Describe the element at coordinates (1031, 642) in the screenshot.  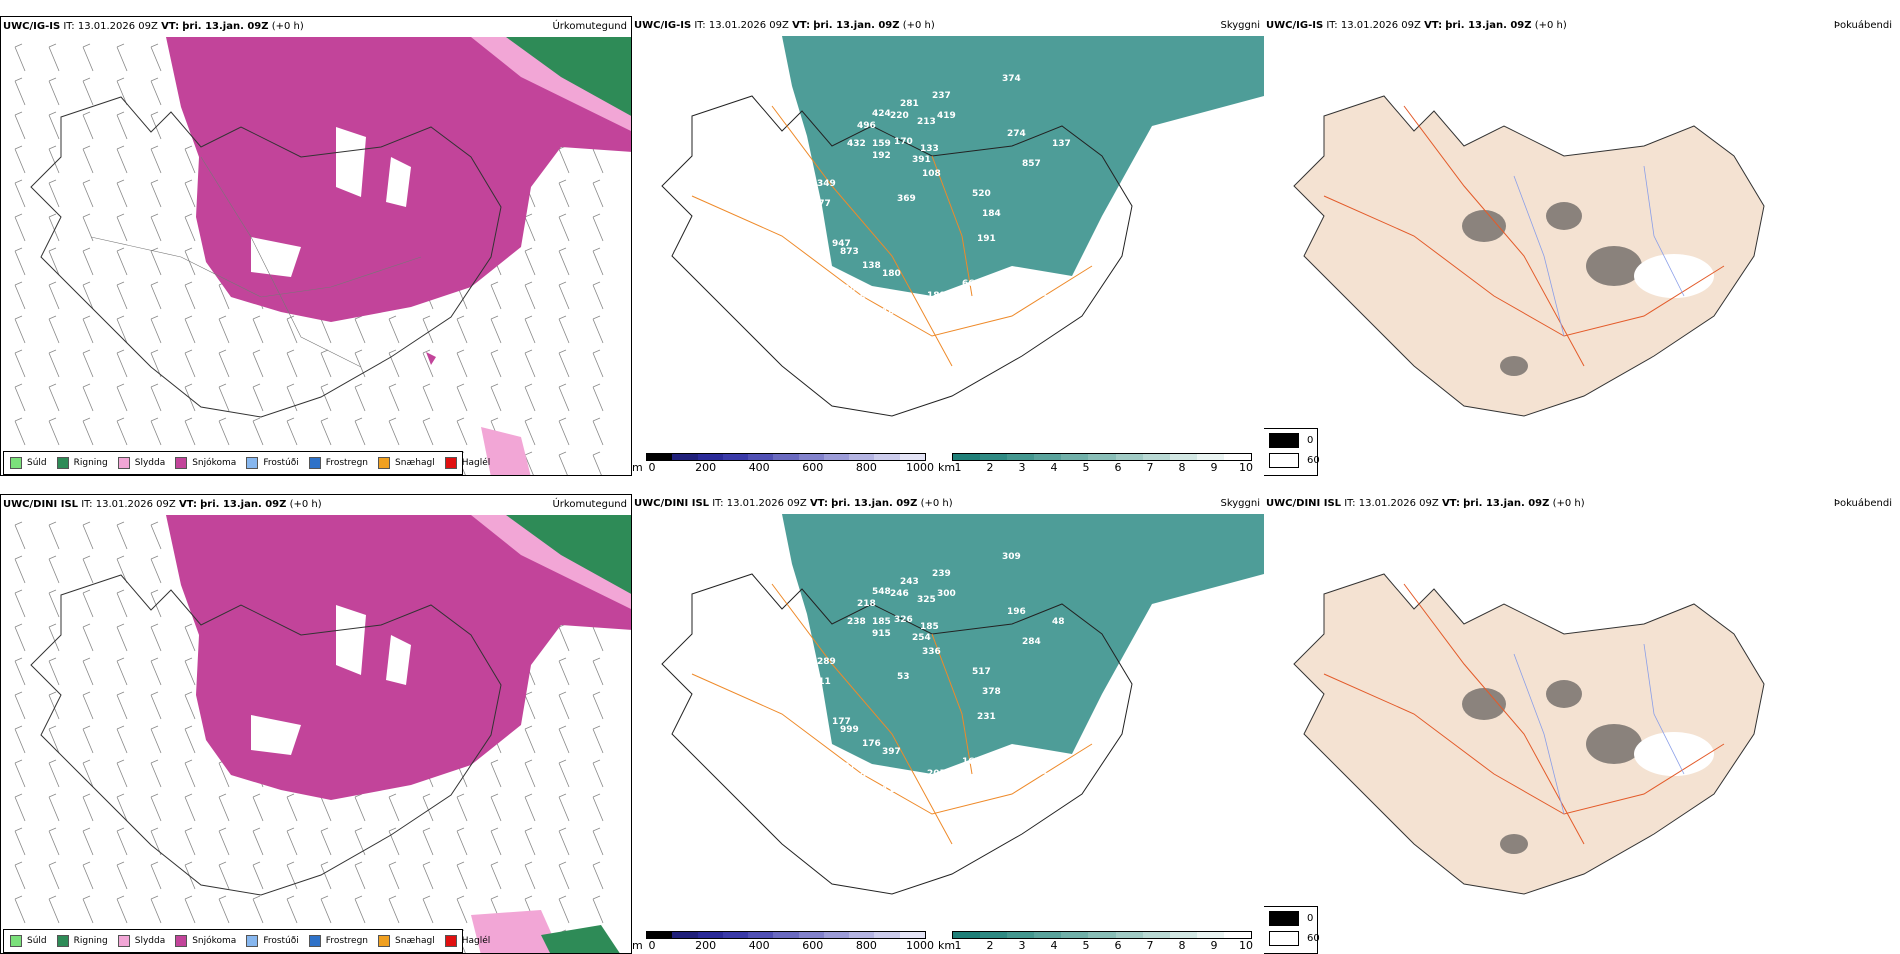
I see `elevation-label: 284` at that location.